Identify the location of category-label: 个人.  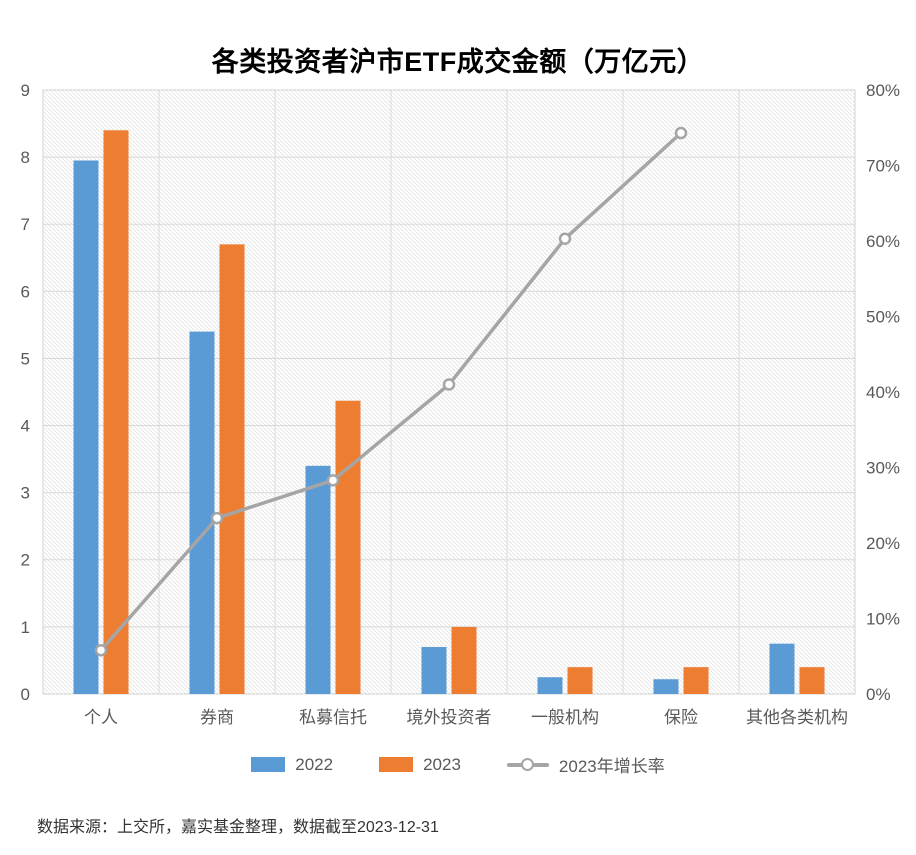
(101, 717).